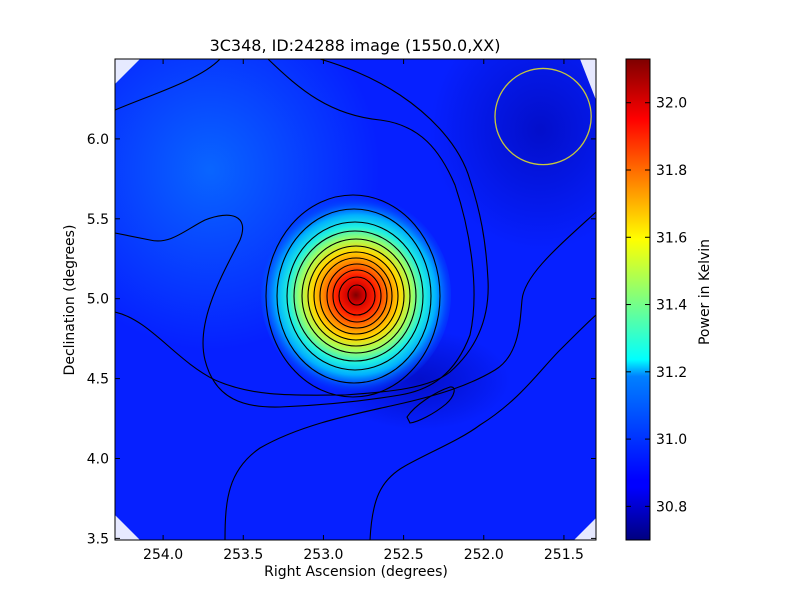  I want to click on heatmap-peak, so click(356, 295).